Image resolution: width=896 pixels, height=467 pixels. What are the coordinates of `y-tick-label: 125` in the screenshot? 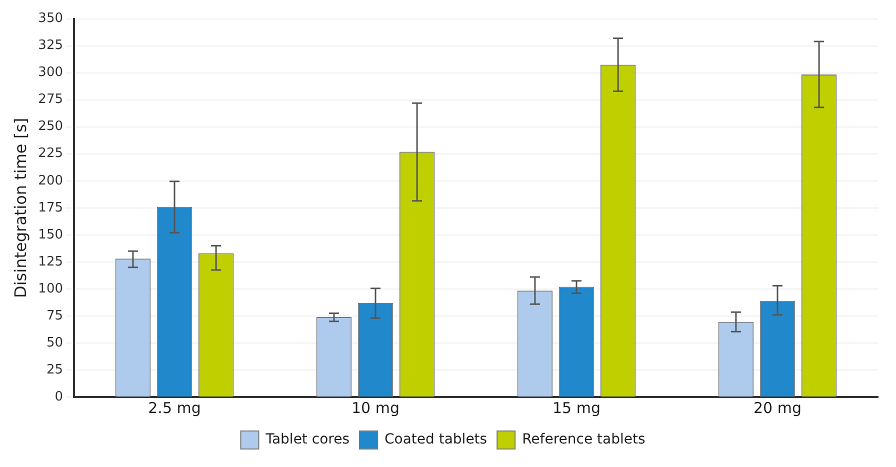 It's located at (51, 262).